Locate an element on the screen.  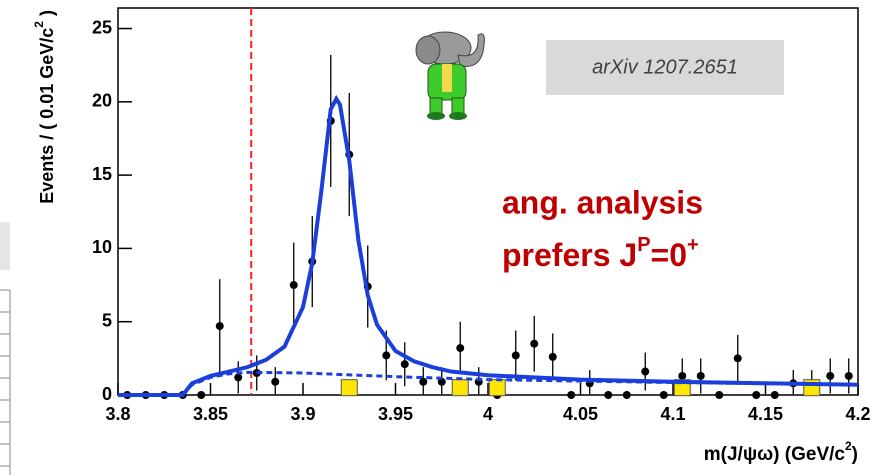
y-tick-label: 15 is located at coordinates (102, 174).